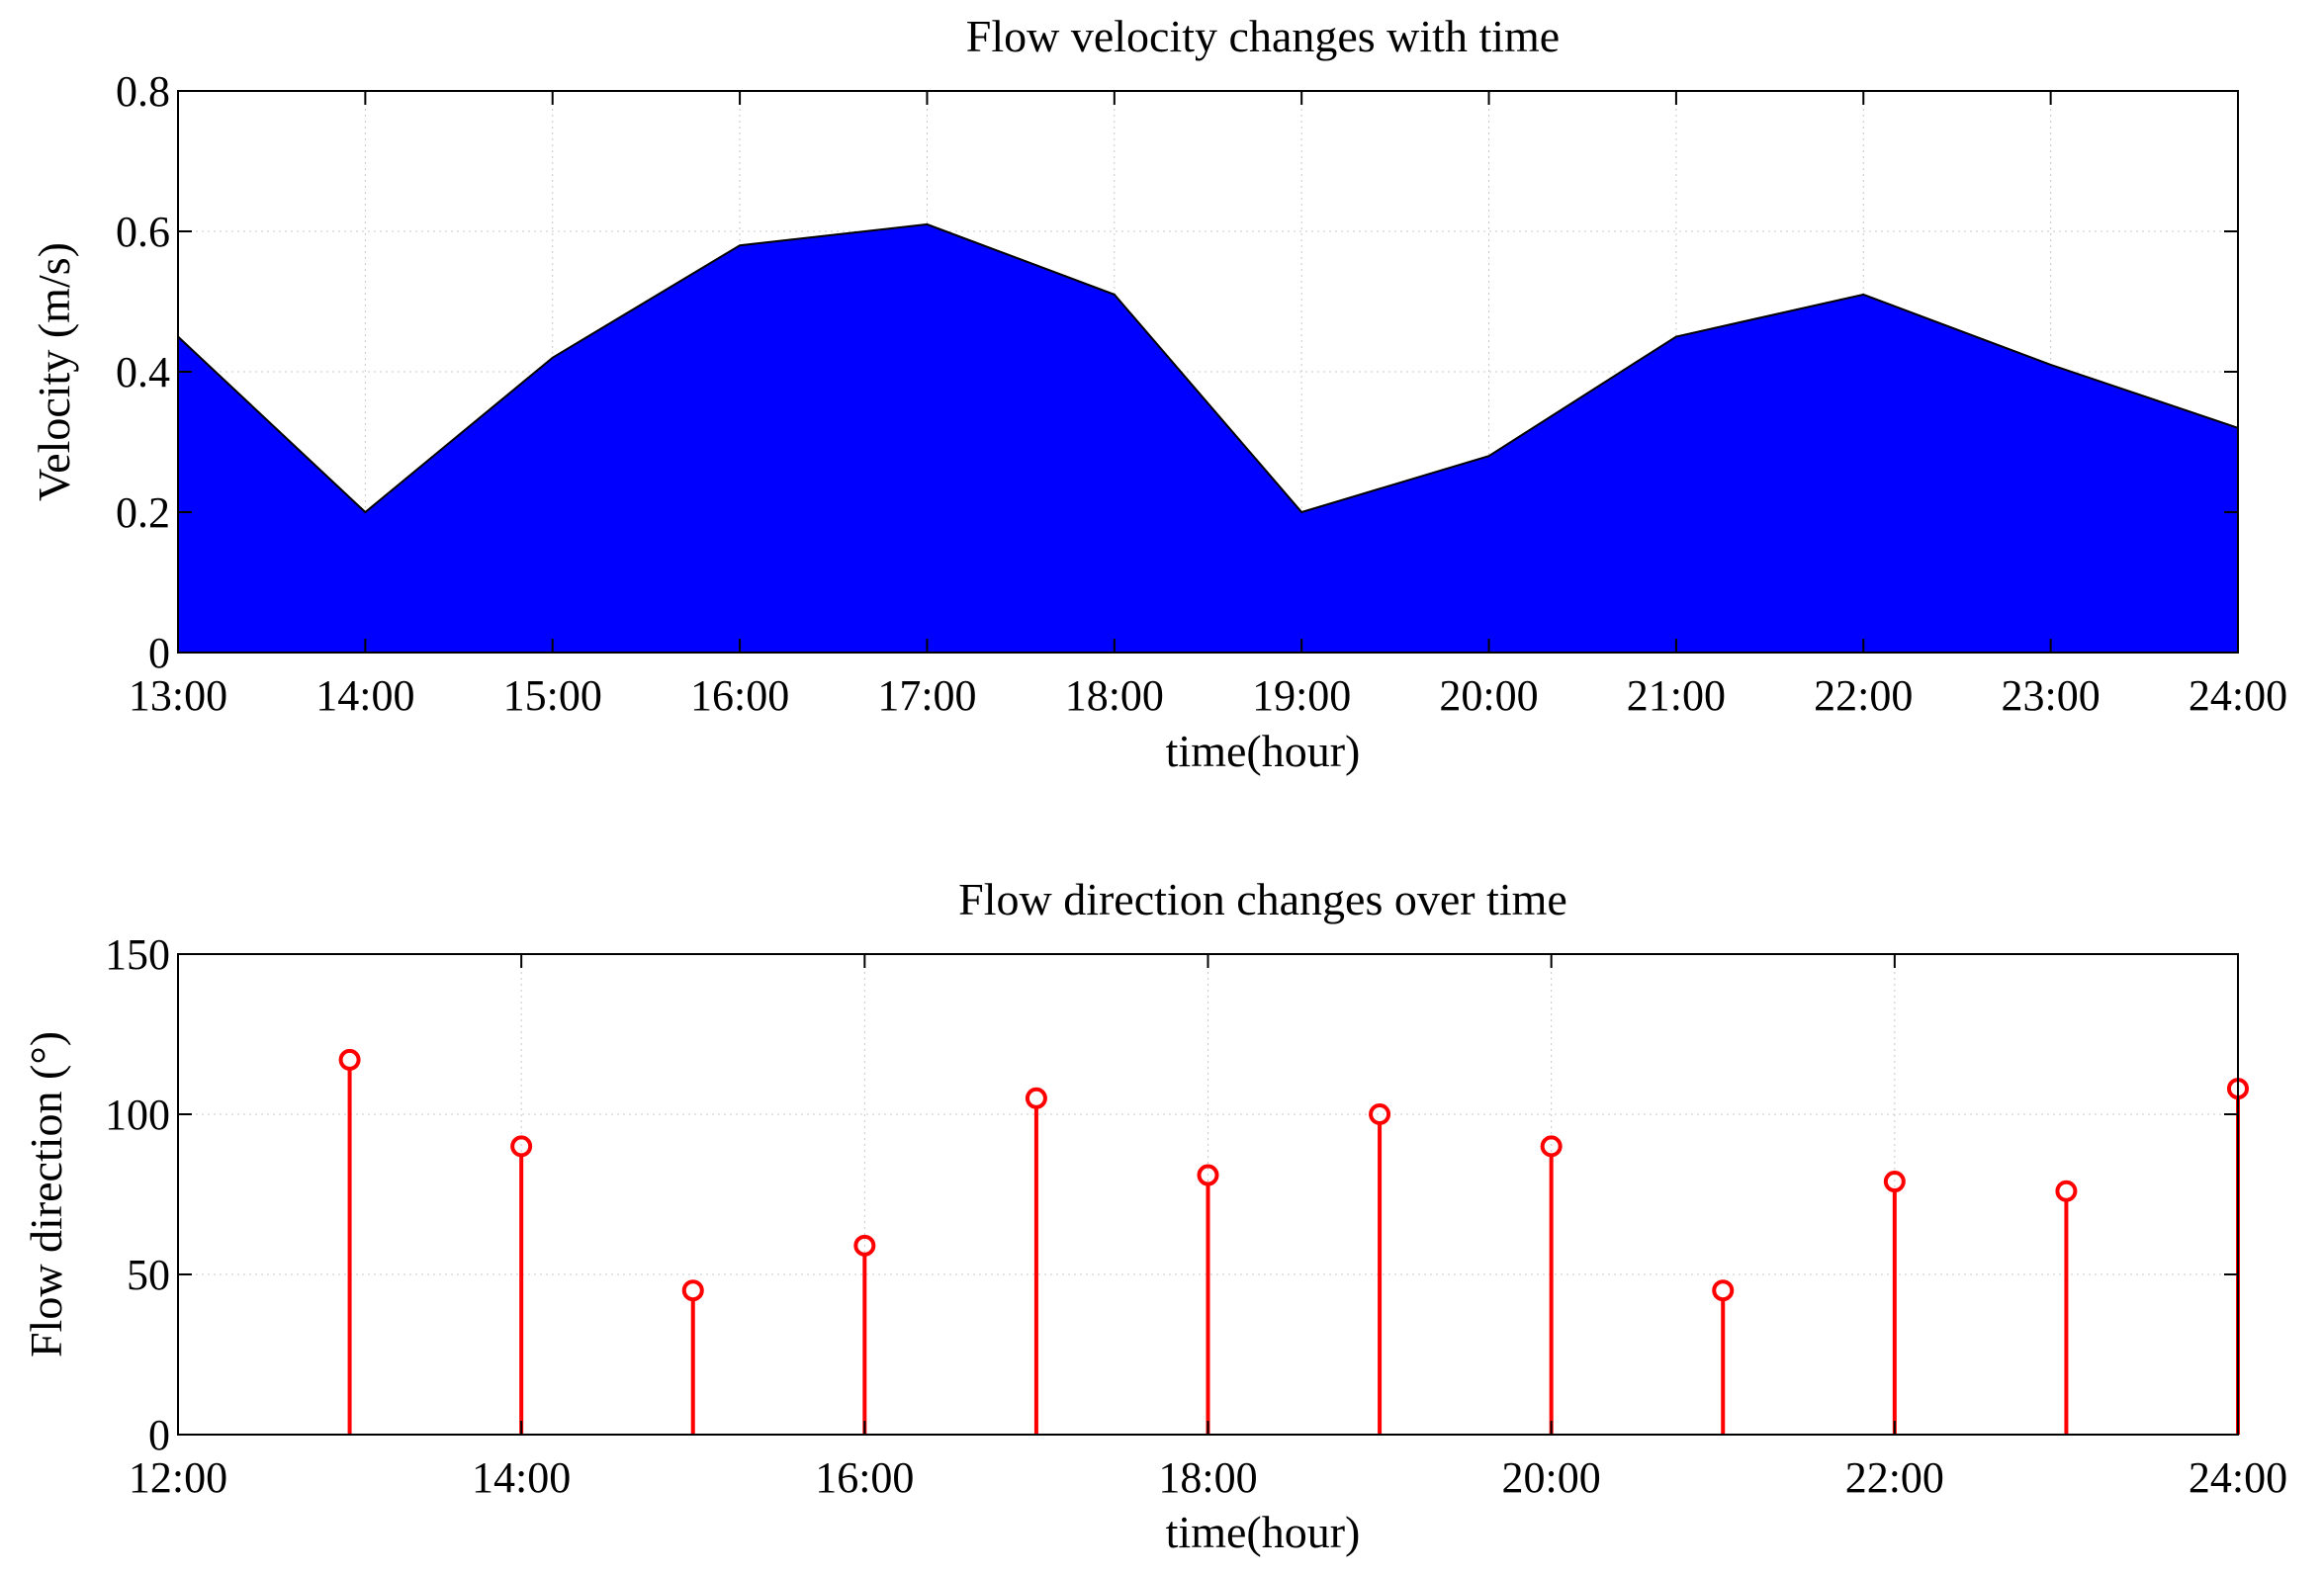 The height and width of the screenshot is (1575, 2324). Describe the element at coordinates (364, 695) in the screenshot. I see `velocity-x-tick-label: 14:00` at that location.